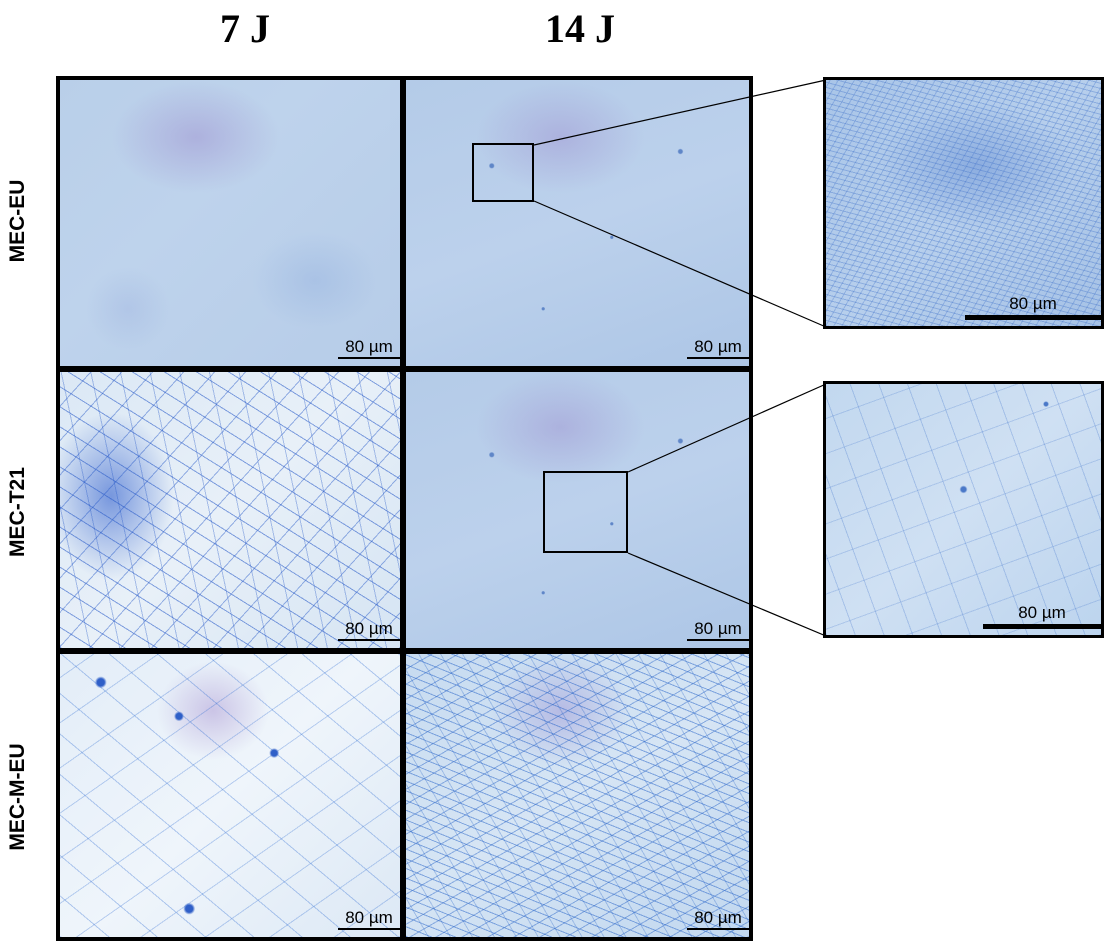 The width and height of the screenshot is (1104, 942). What do you see at coordinates (230, 795) in the screenshot?
I see `micrograph-mec-m-eu-7j: 80 µm` at bounding box center [230, 795].